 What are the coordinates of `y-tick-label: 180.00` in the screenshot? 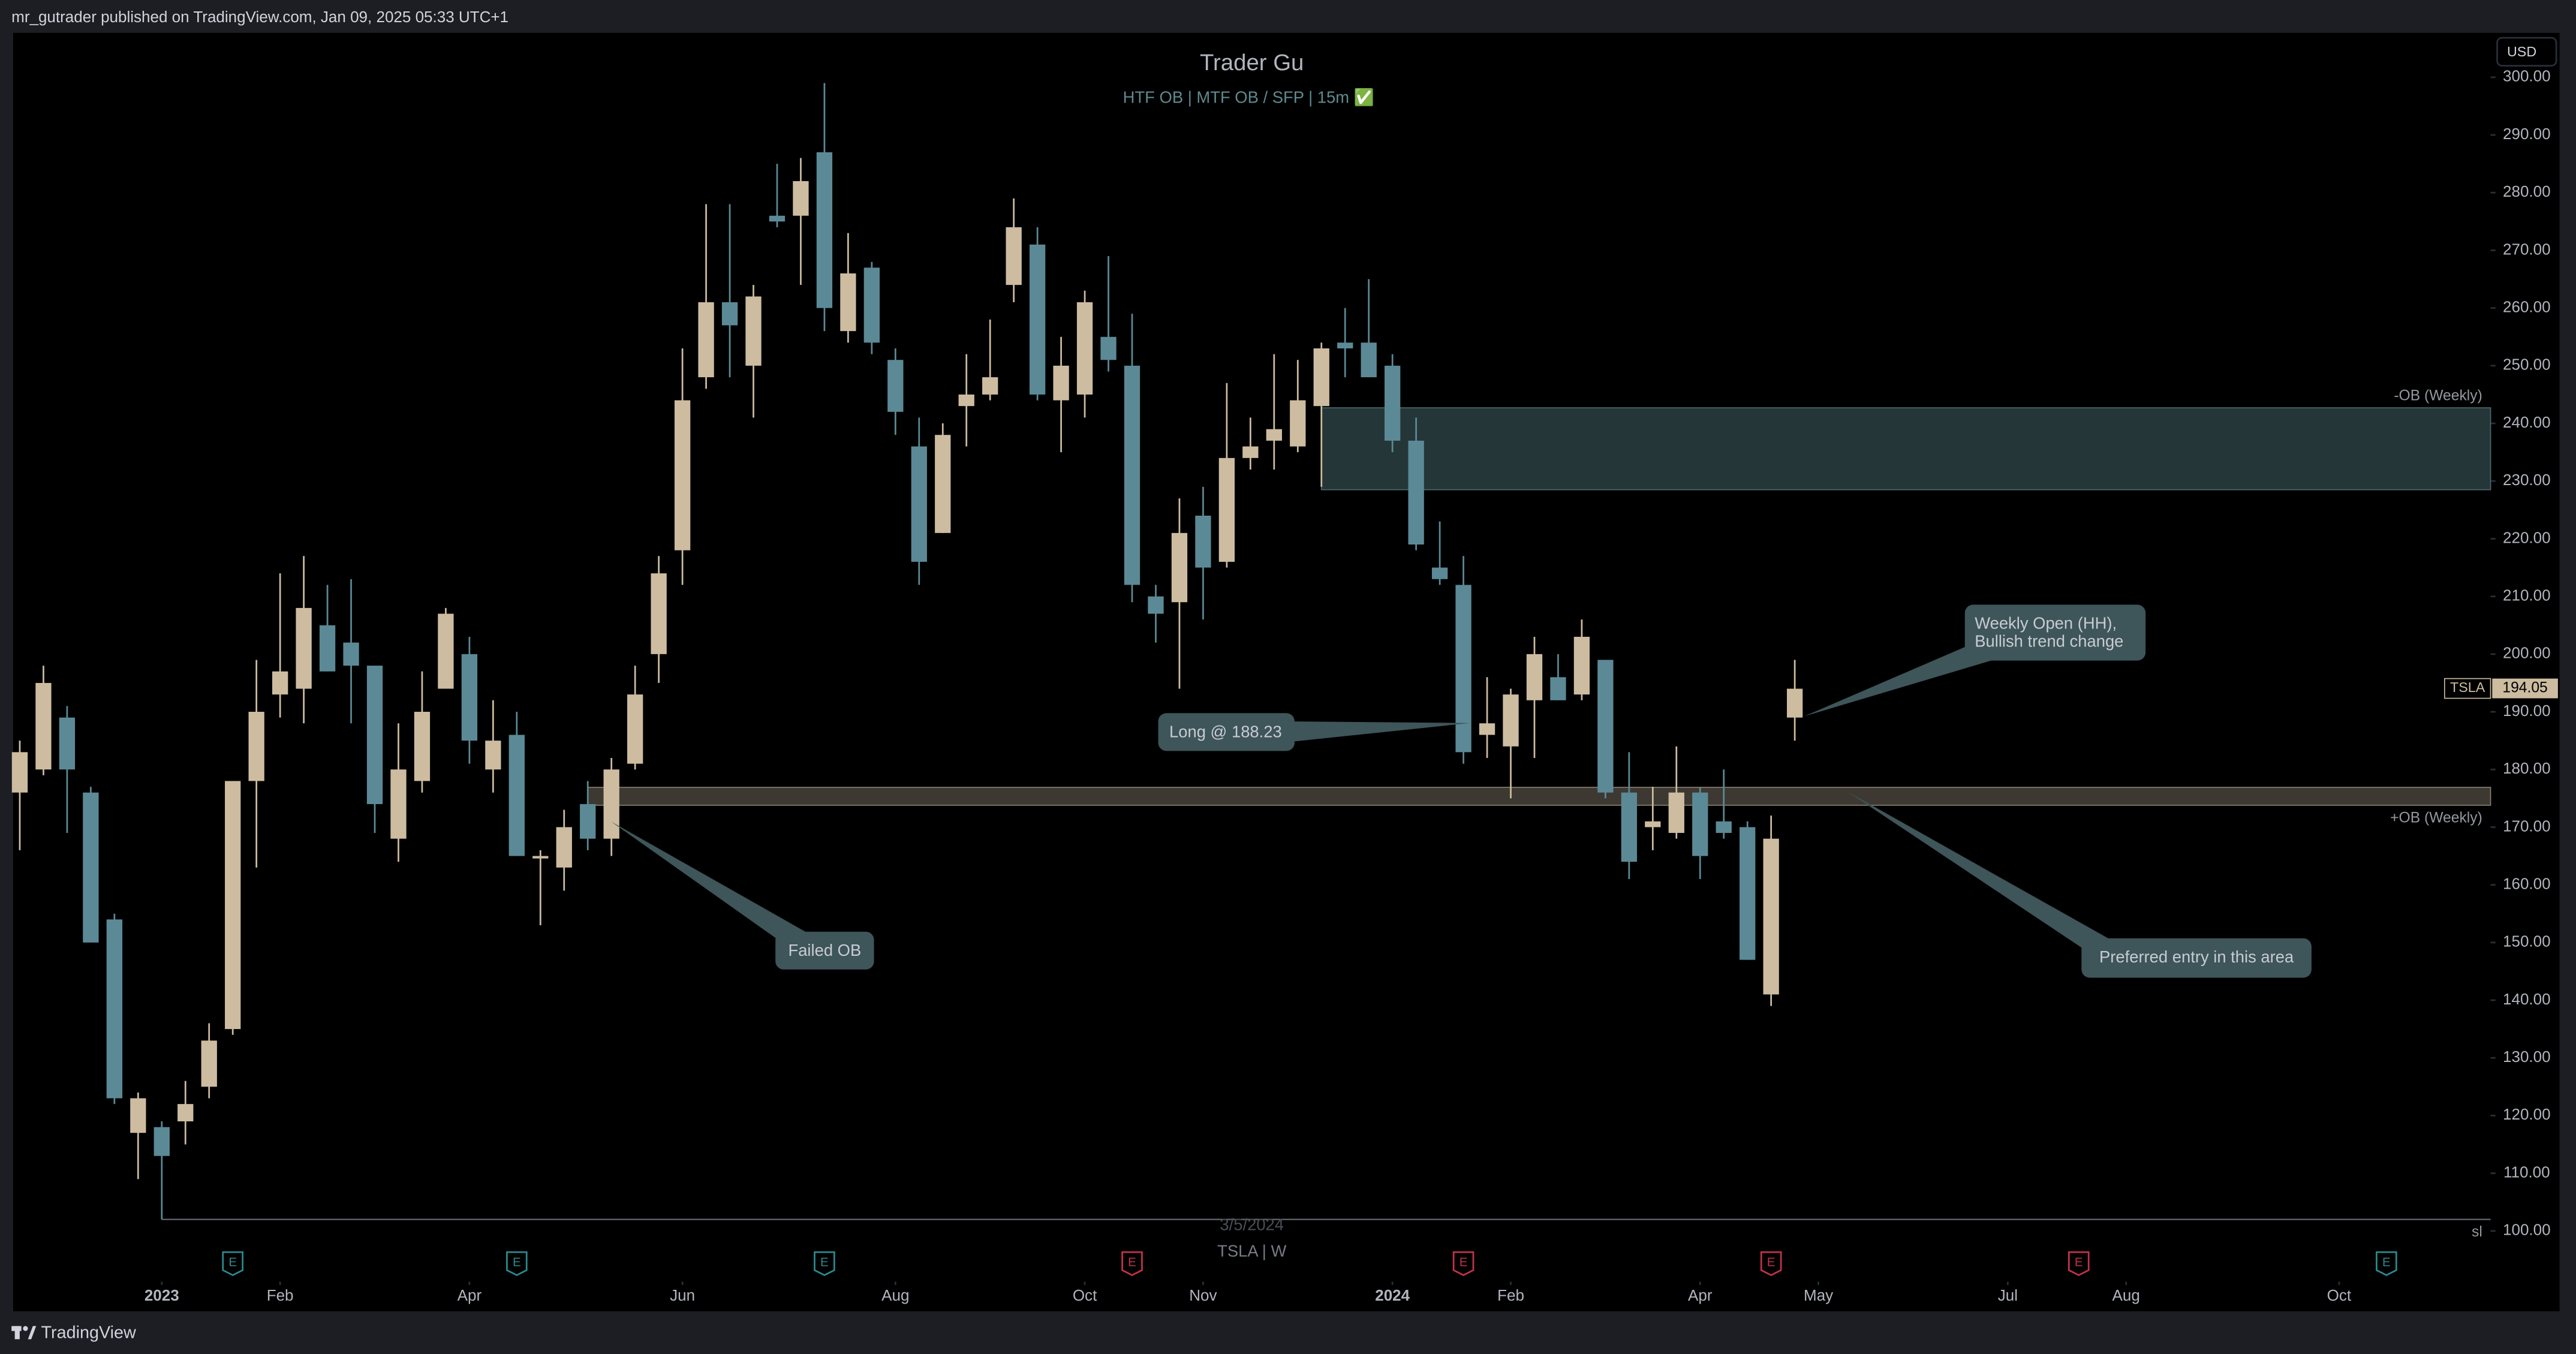 It's located at (2527, 768).